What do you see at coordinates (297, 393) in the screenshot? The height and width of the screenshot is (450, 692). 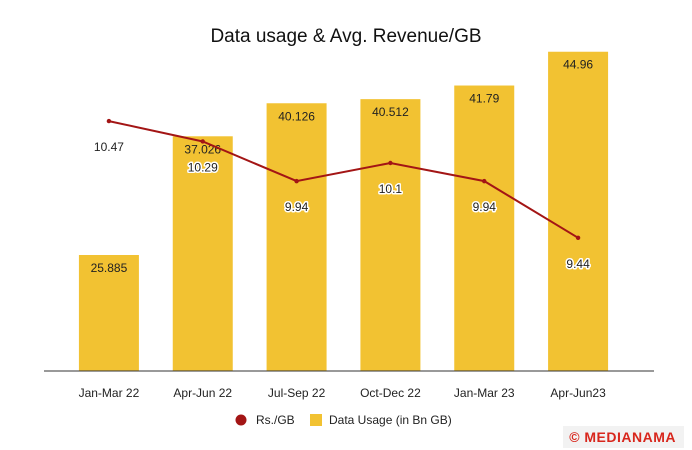 I see `x-tick-label-2: Jul-Sep 22` at bounding box center [297, 393].